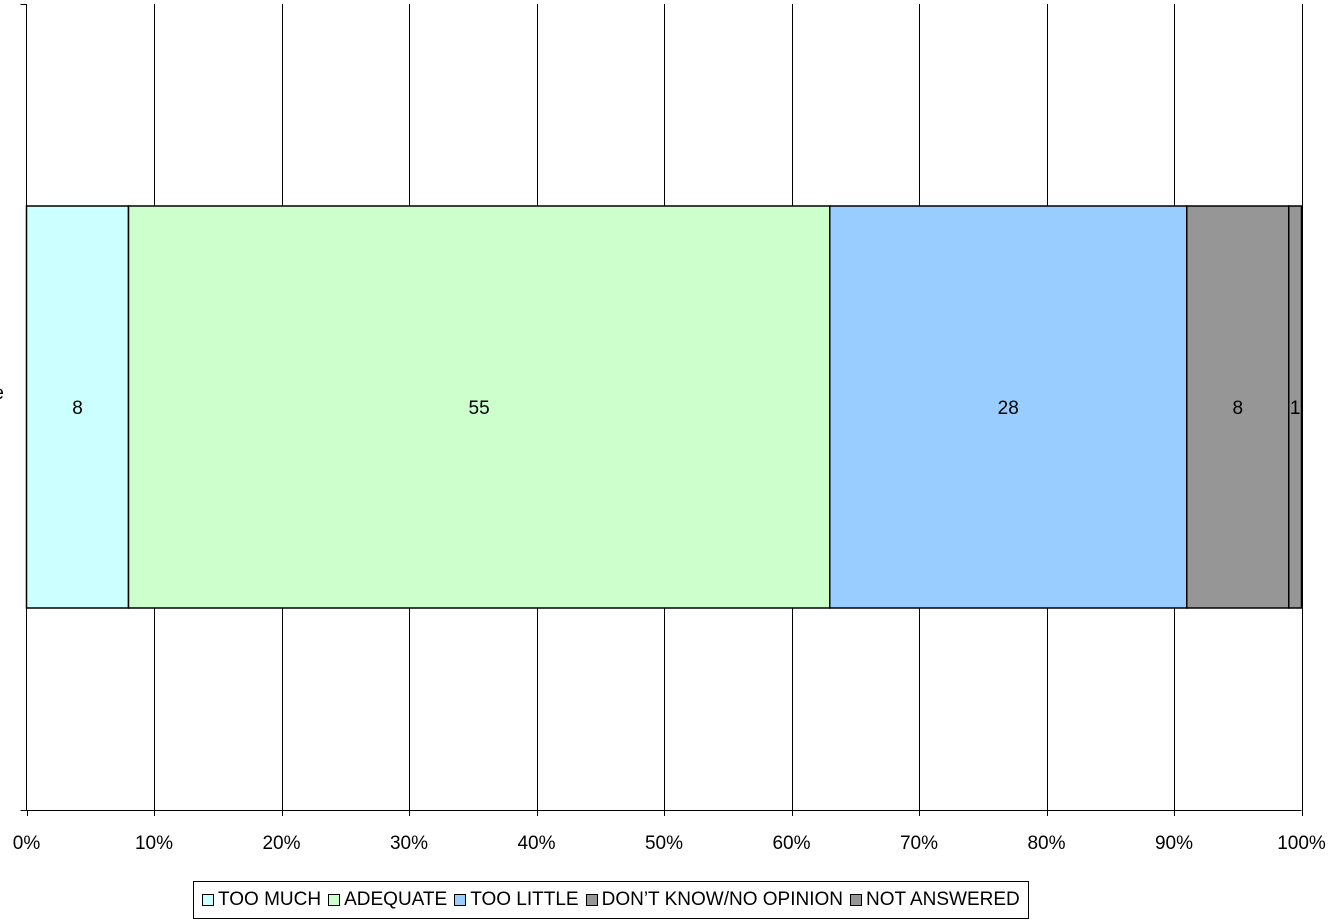 This screenshot has width=1337, height=922. I want to click on x-tick-label: 50%, so click(664, 843).